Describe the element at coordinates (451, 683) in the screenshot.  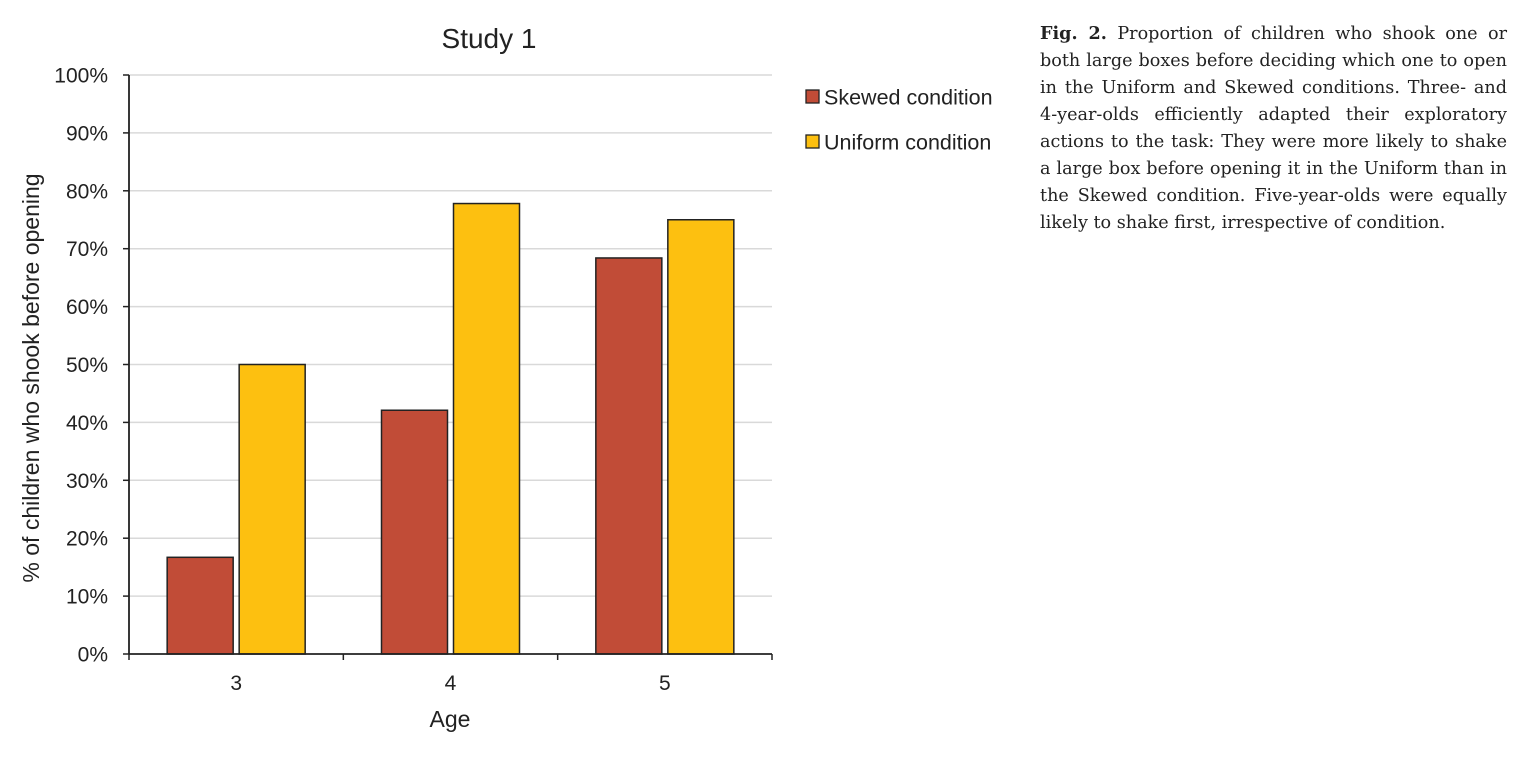
I see `x-tick-label: 4` at that location.